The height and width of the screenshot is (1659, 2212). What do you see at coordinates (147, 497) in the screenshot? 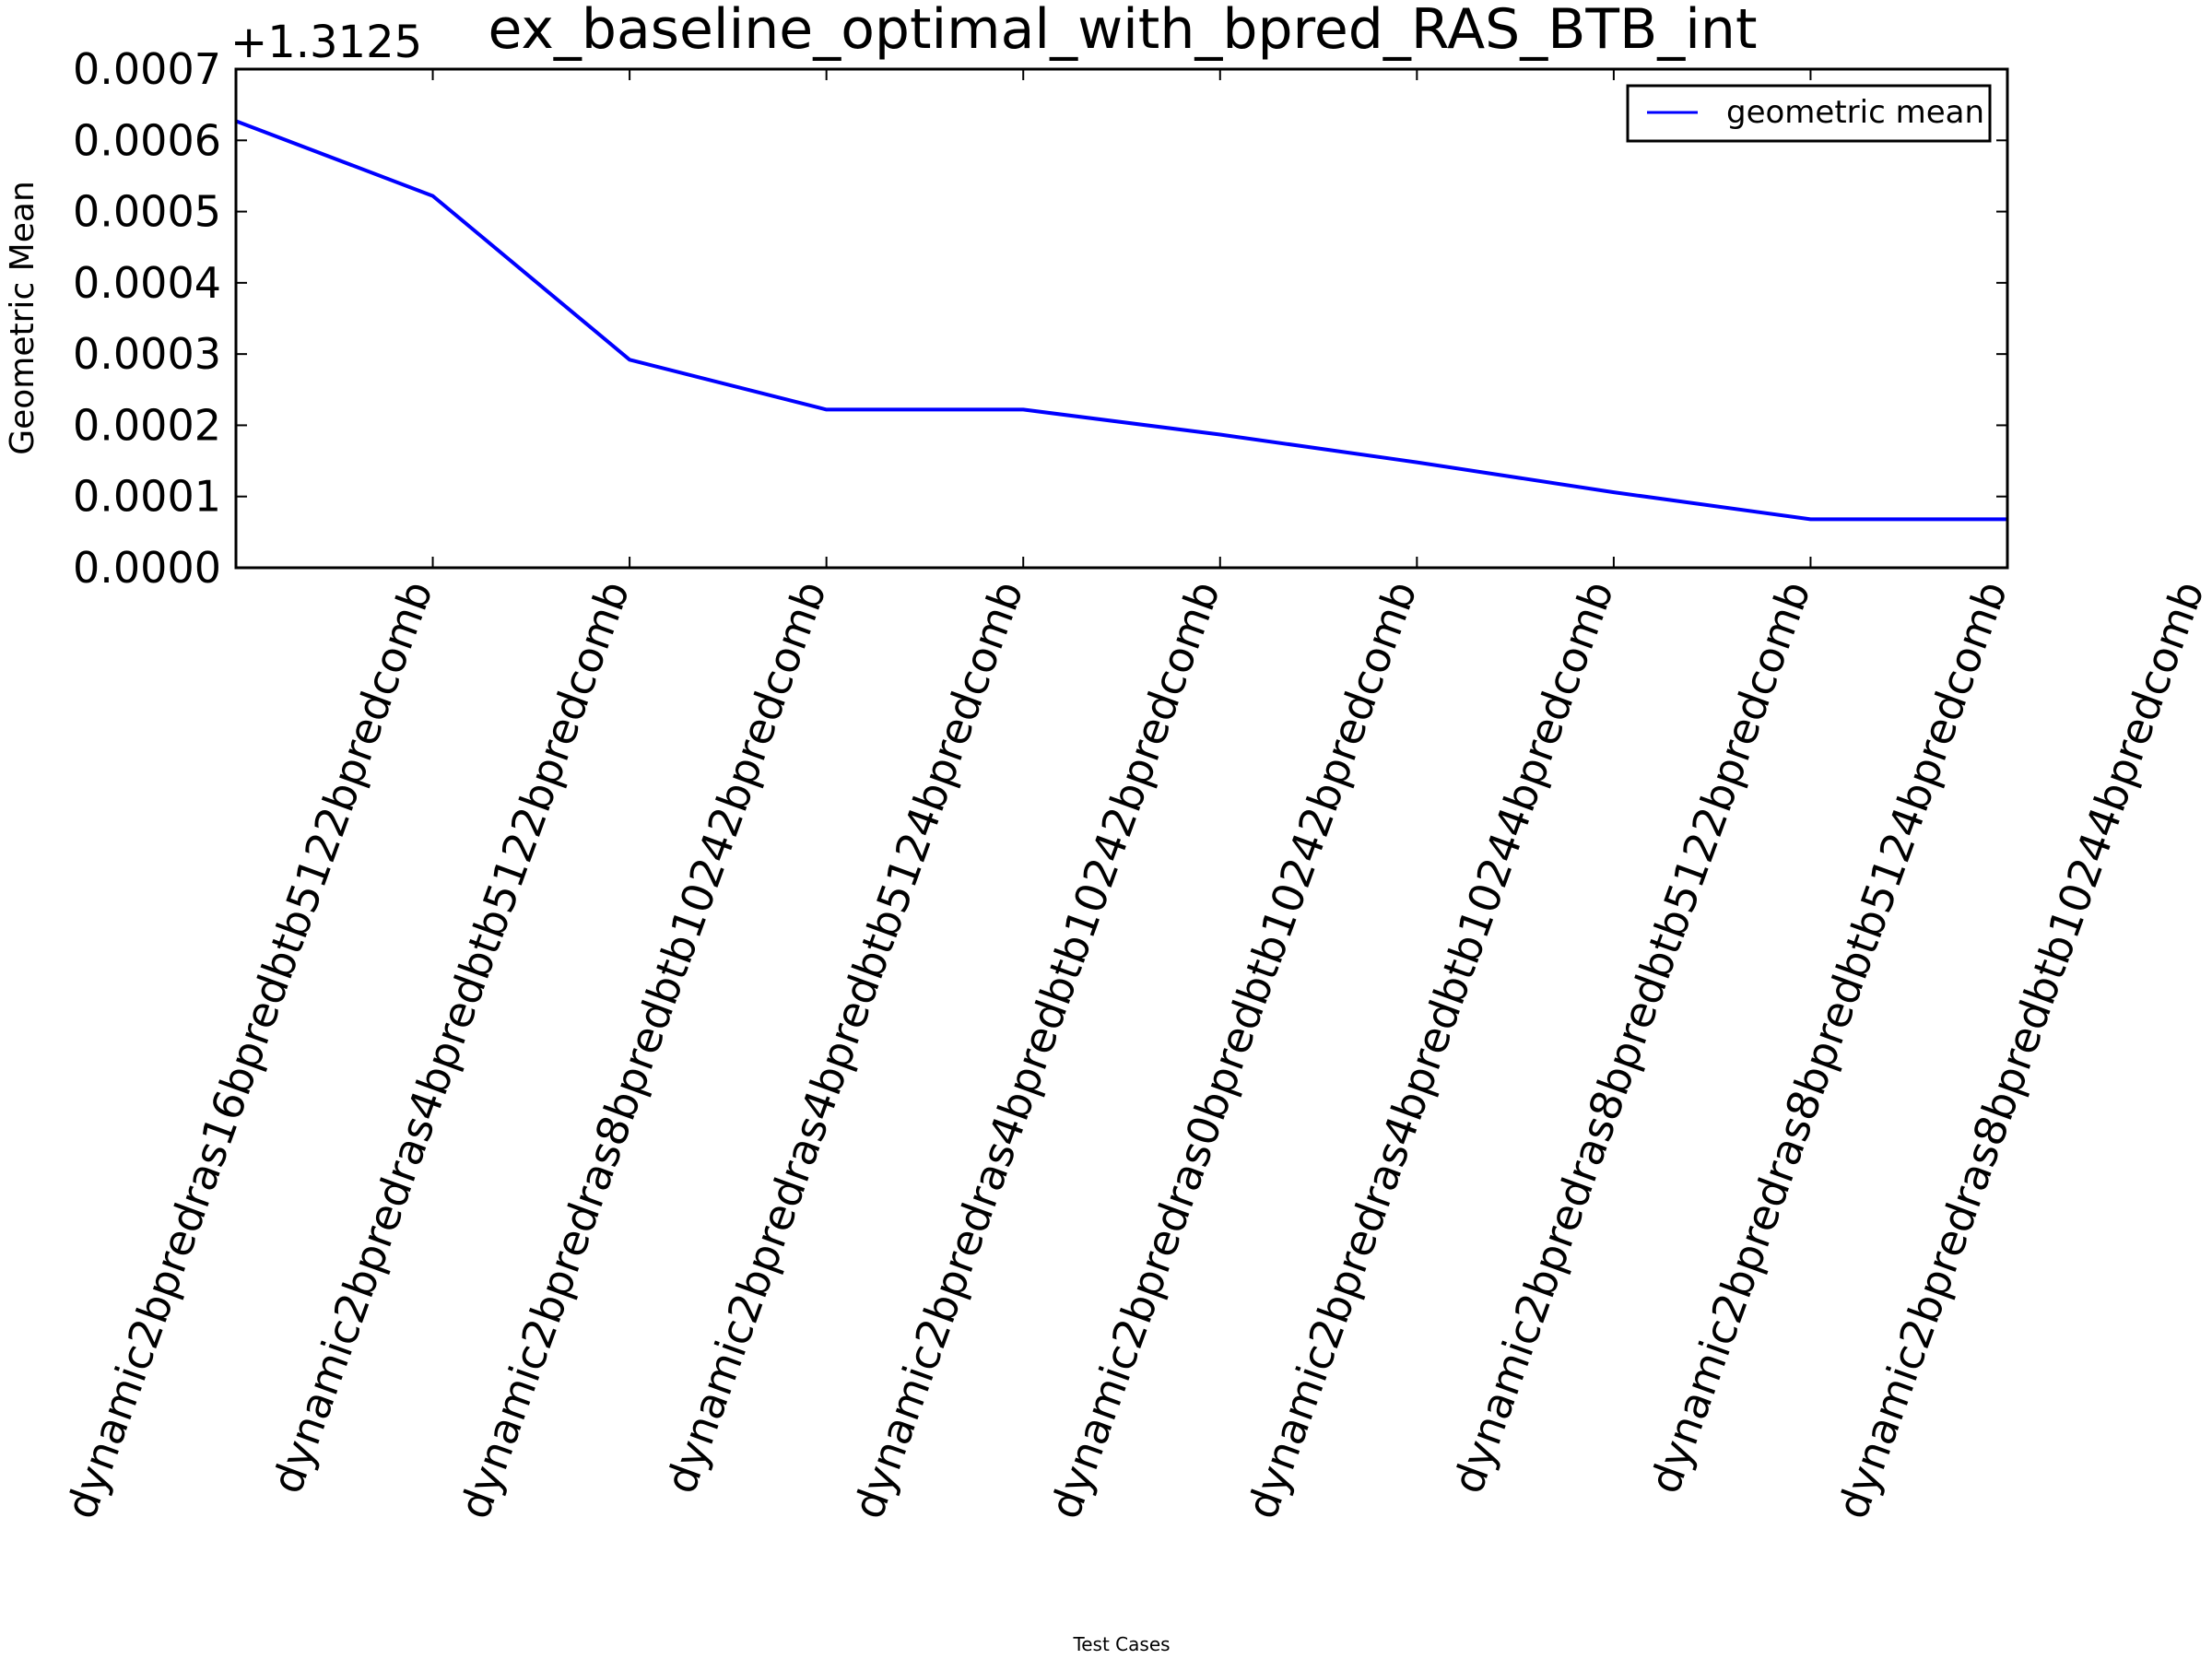
I see `y-tick-label: 0.0001` at bounding box center [147, 497].